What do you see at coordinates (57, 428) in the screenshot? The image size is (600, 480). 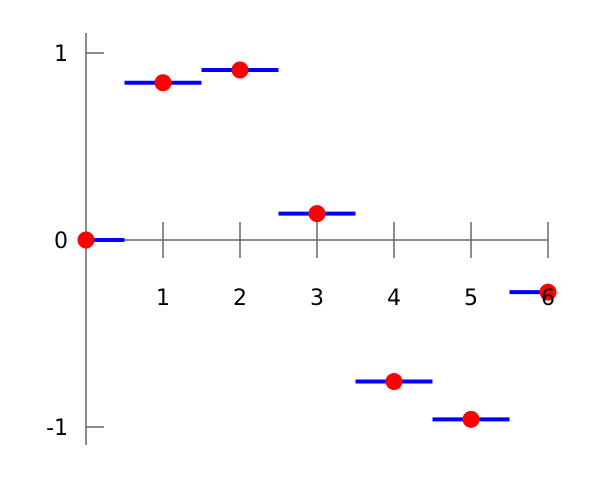 I see `y-tick-label: -1` at bounding box center [57, 428].